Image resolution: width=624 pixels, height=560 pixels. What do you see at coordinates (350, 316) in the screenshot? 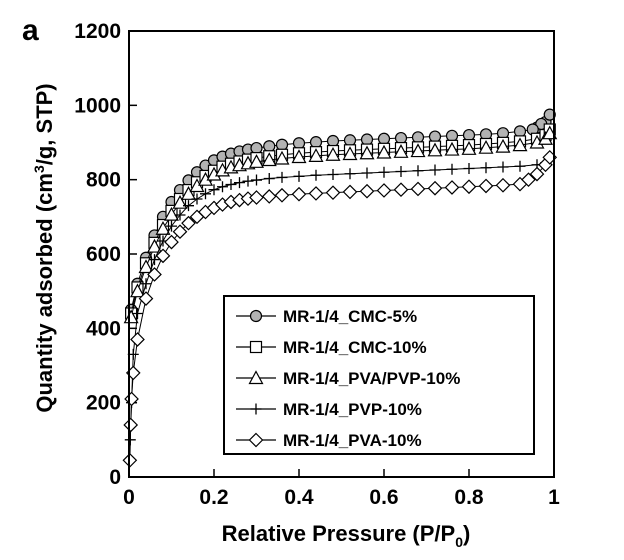
I see `legend-label: MR-1/4_CMC-5%` at bounding box center [350, 316].